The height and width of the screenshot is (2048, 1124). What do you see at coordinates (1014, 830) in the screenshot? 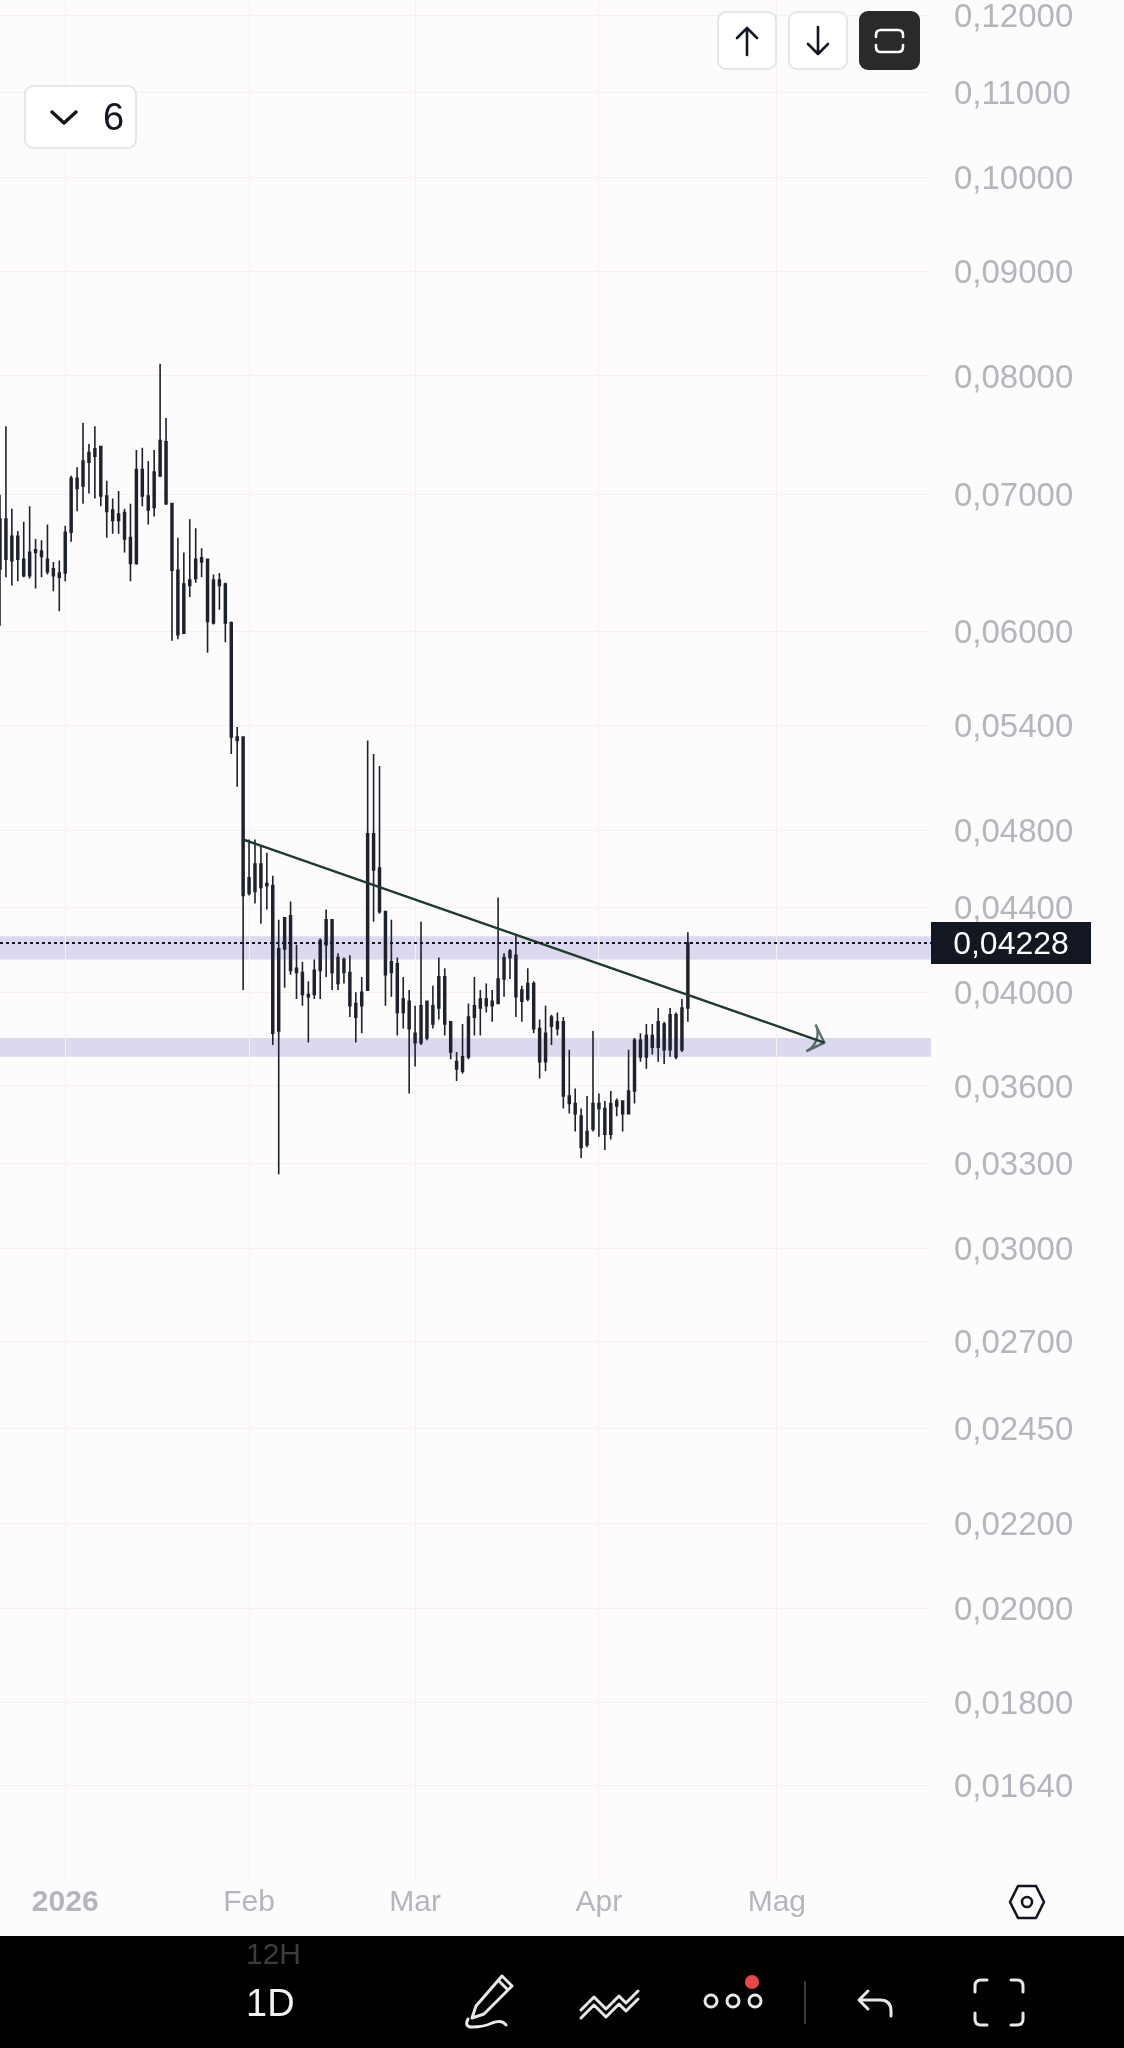
I see `y-tick-label: 0,04800` at bounding box center [1014, 830].